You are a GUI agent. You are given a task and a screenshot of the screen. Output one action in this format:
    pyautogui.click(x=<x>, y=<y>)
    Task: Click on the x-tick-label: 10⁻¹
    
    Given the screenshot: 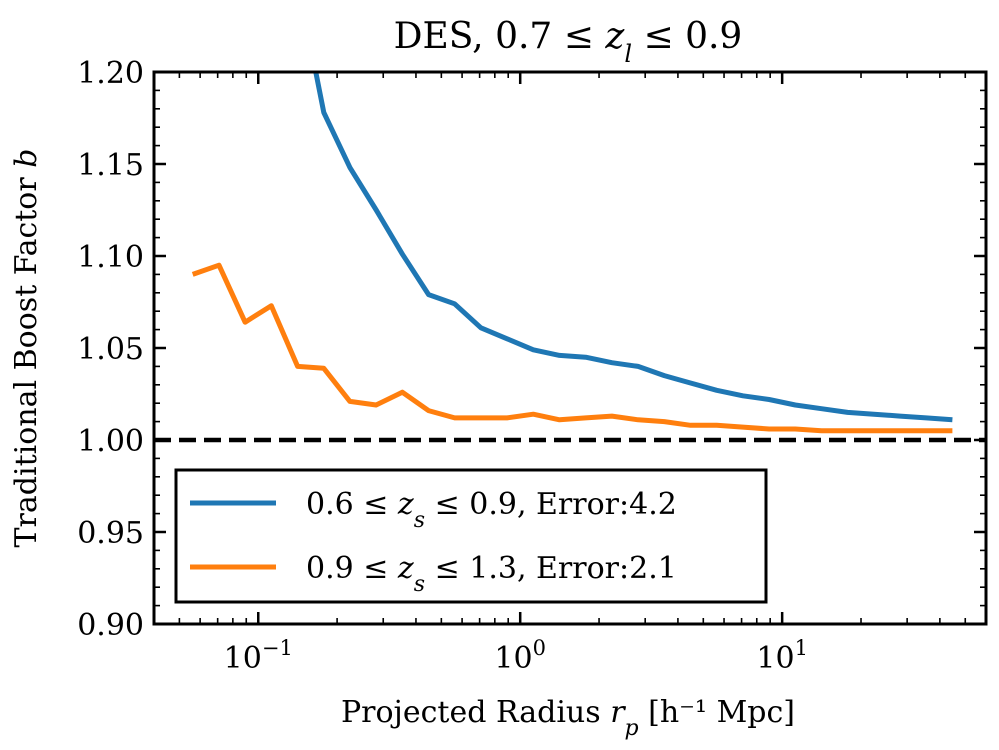 What is the action you would take?
    pyautogui.click(x=258, y=656)
    